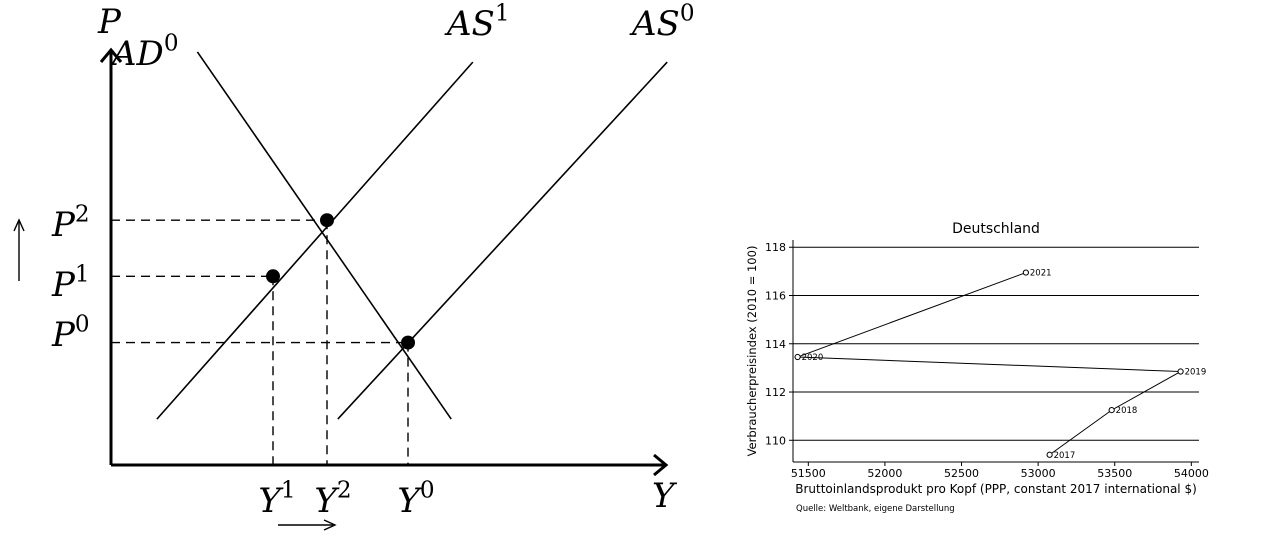  I want to click on output-label-y1: Y1, so click(276, 499).